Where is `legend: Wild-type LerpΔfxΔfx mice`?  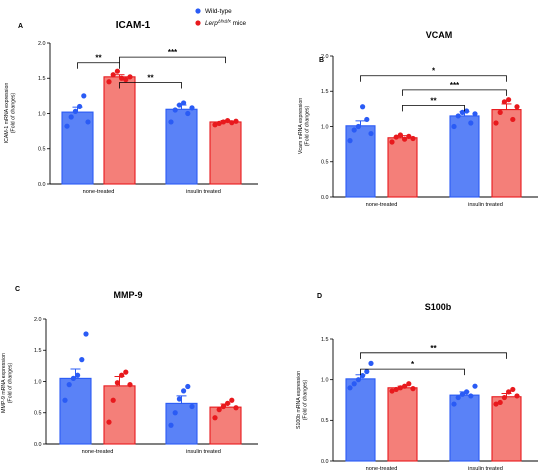 legend: Wild-type LerpΔfxΔfx mice is located at coordinates (221, 17).